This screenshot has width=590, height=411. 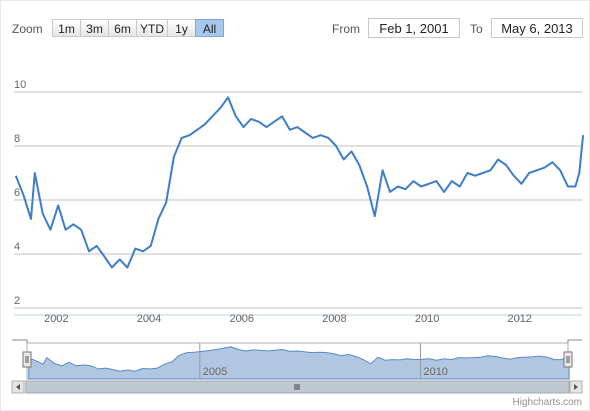 I want to click on x-tick-label: 2002, so click(x=56, y=319).